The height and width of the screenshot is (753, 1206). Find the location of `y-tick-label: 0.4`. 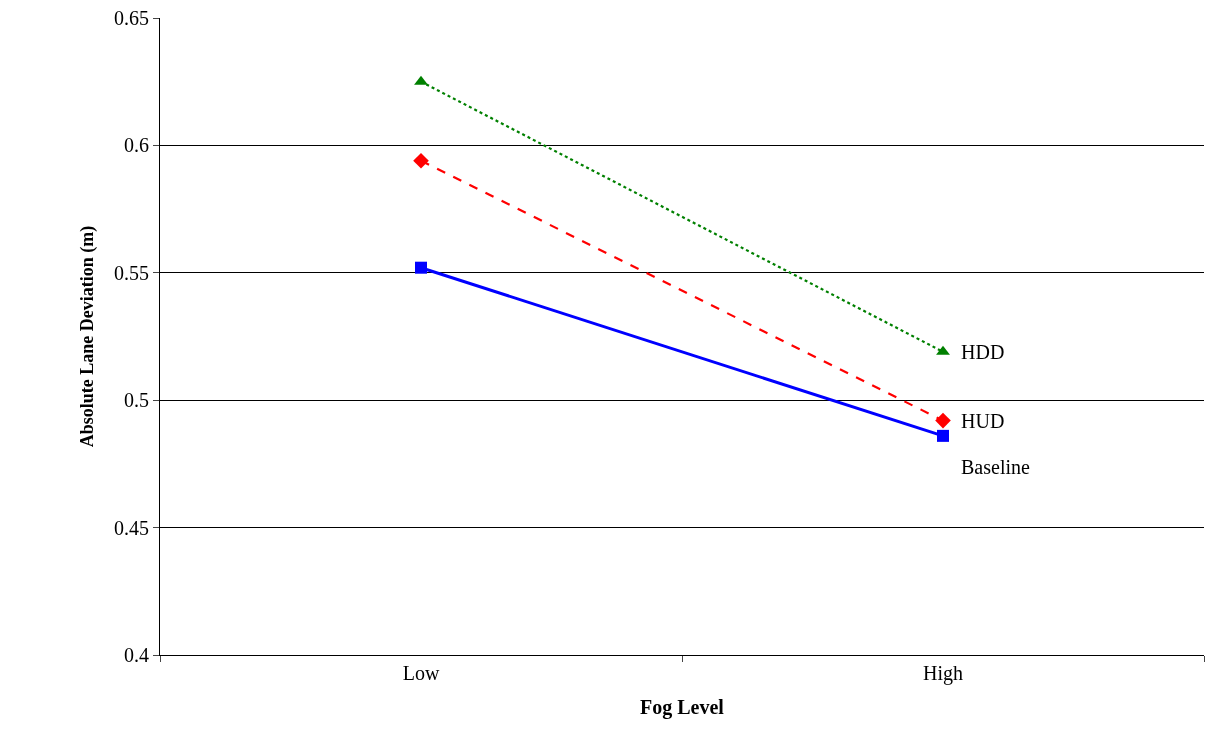

y-tick-label: 0.4 is located at coordinates (136, 655).